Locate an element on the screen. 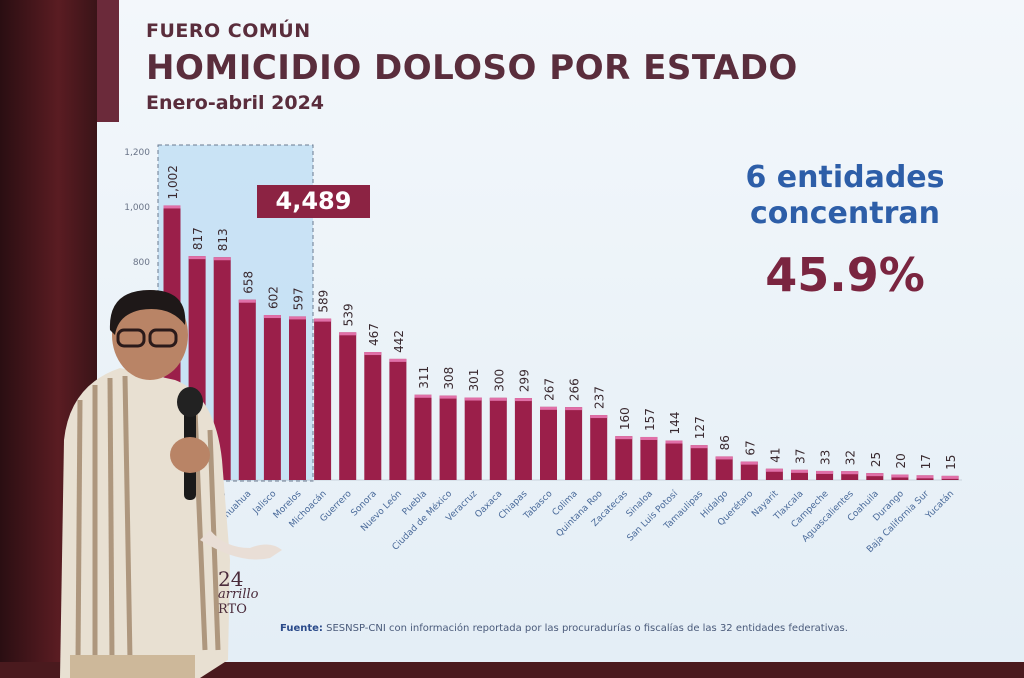 The image size is (1024, 678). value-label: 32 is located at coordinates (851, 457).